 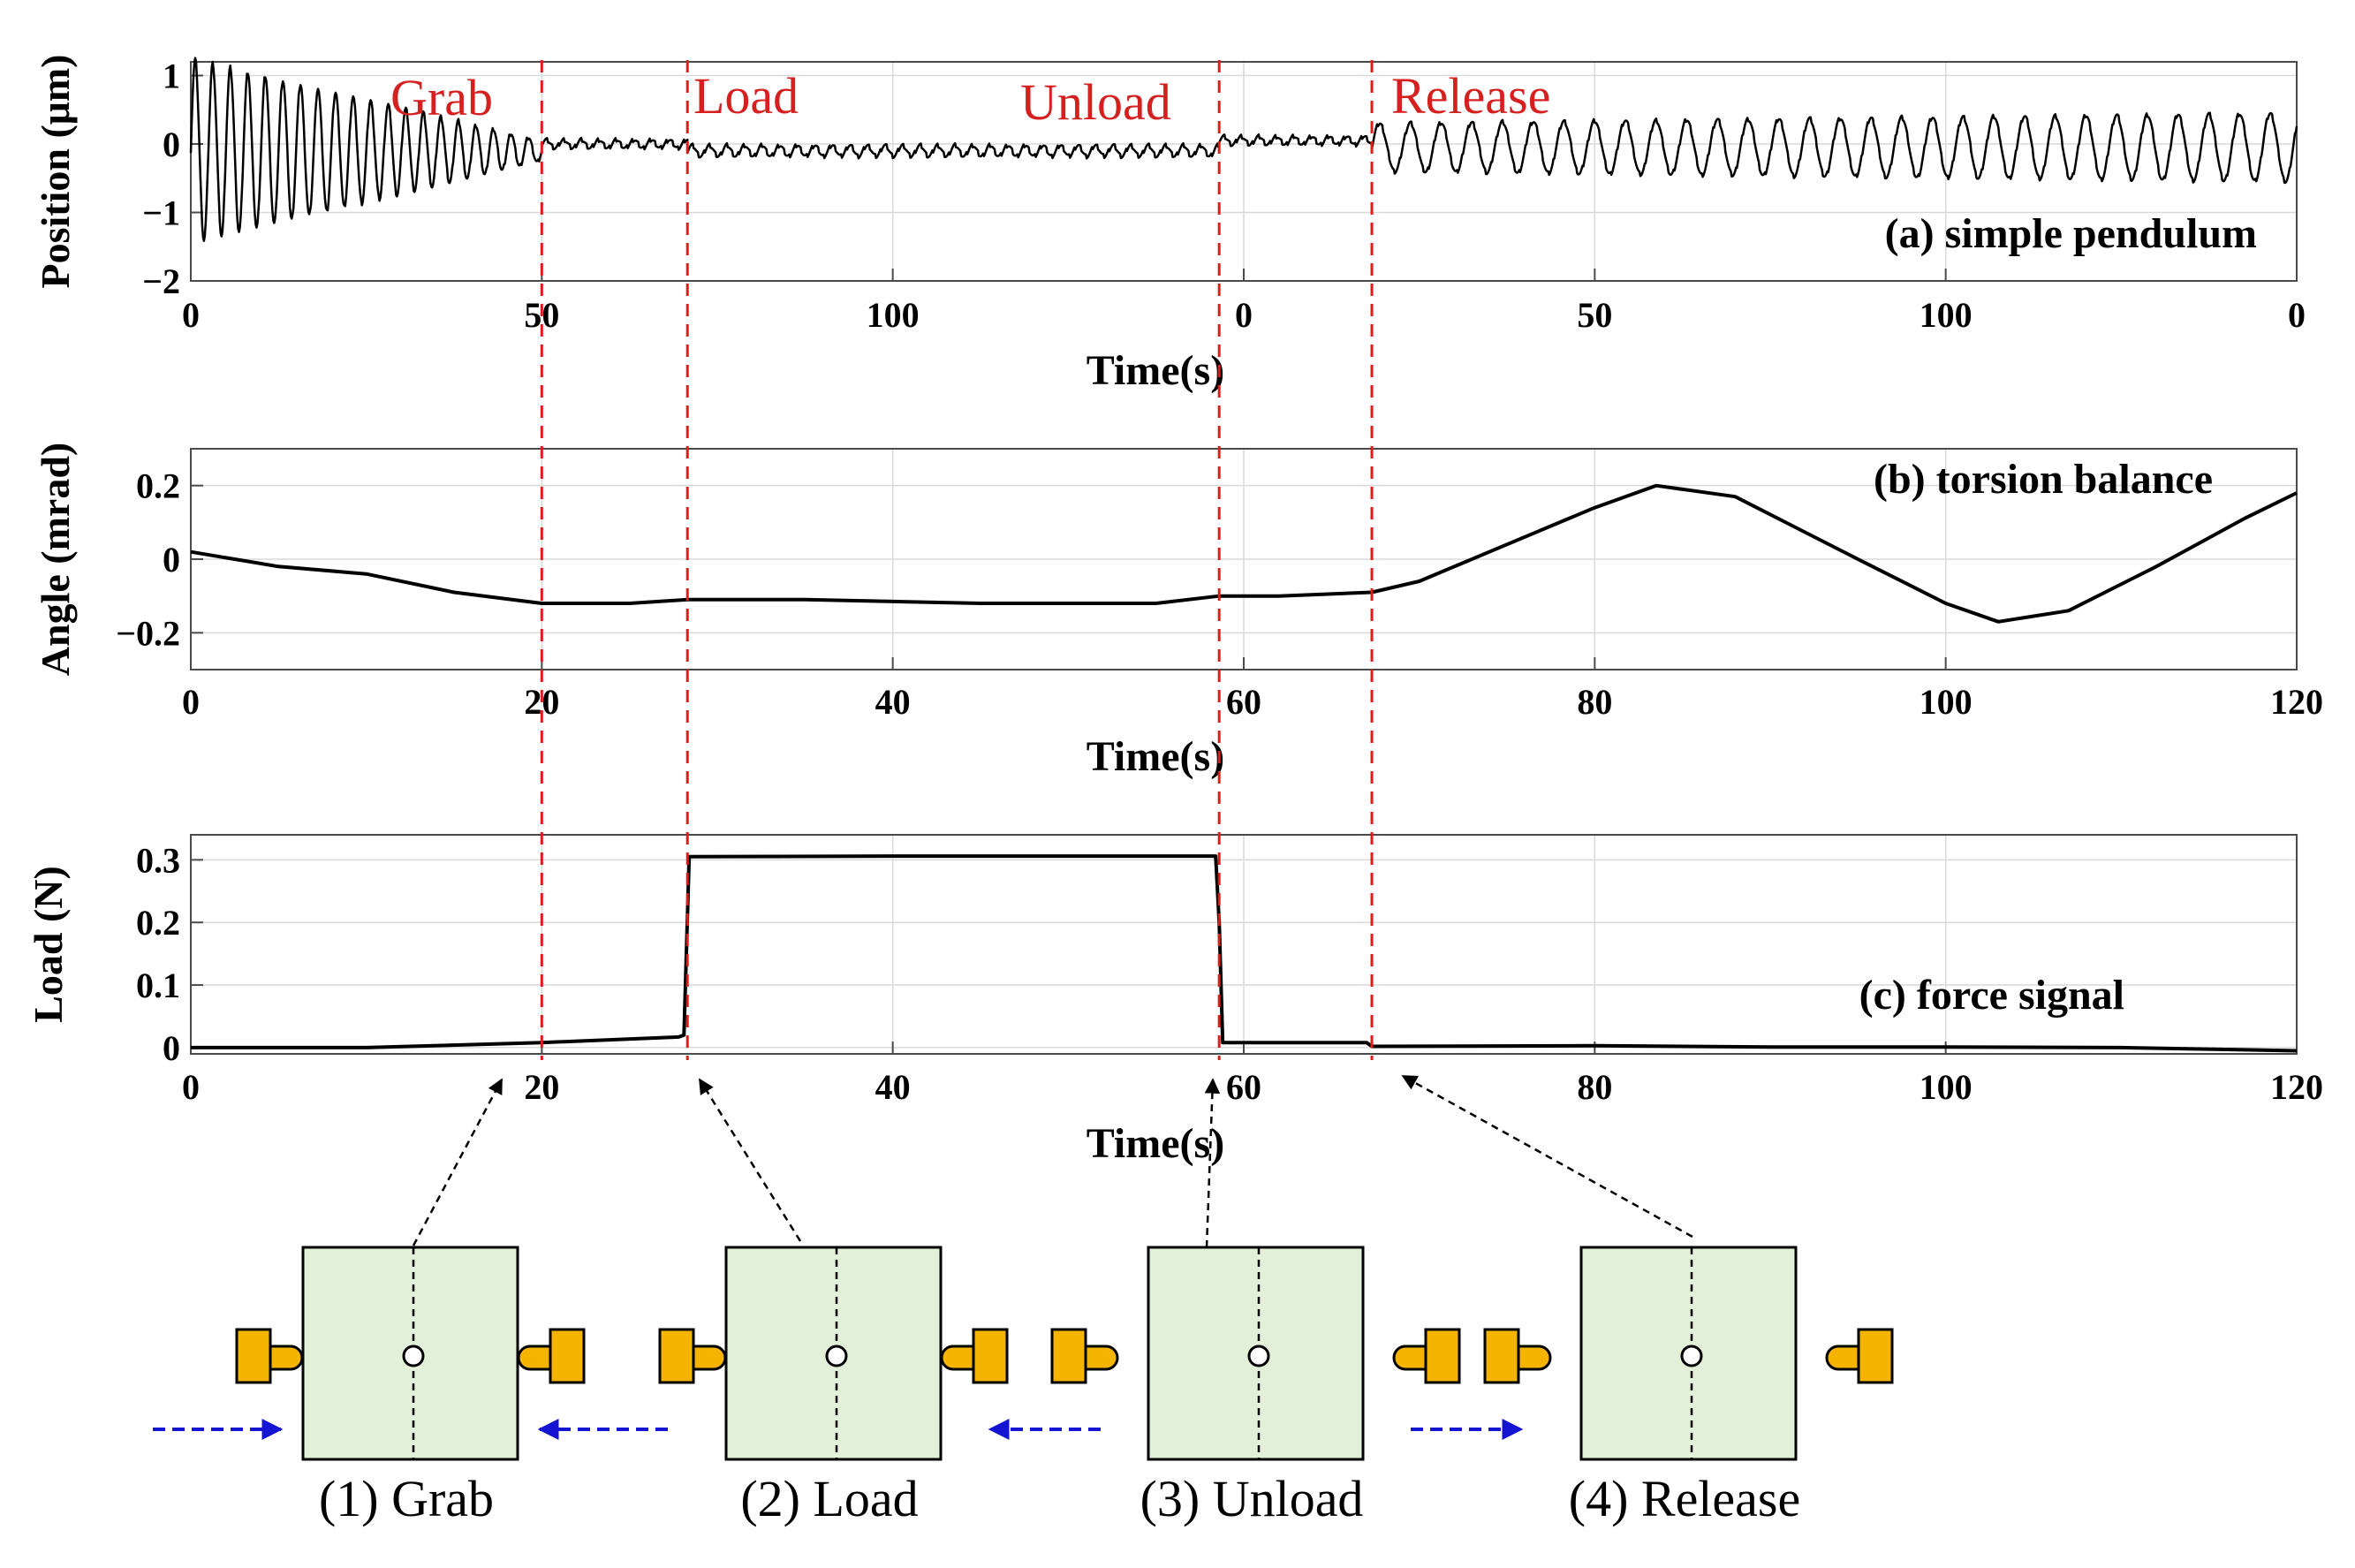 What do you see at coordinates (161, 213) in the screenshot?
I see `y-tick-label: −1` at bounding box center [161, 213].